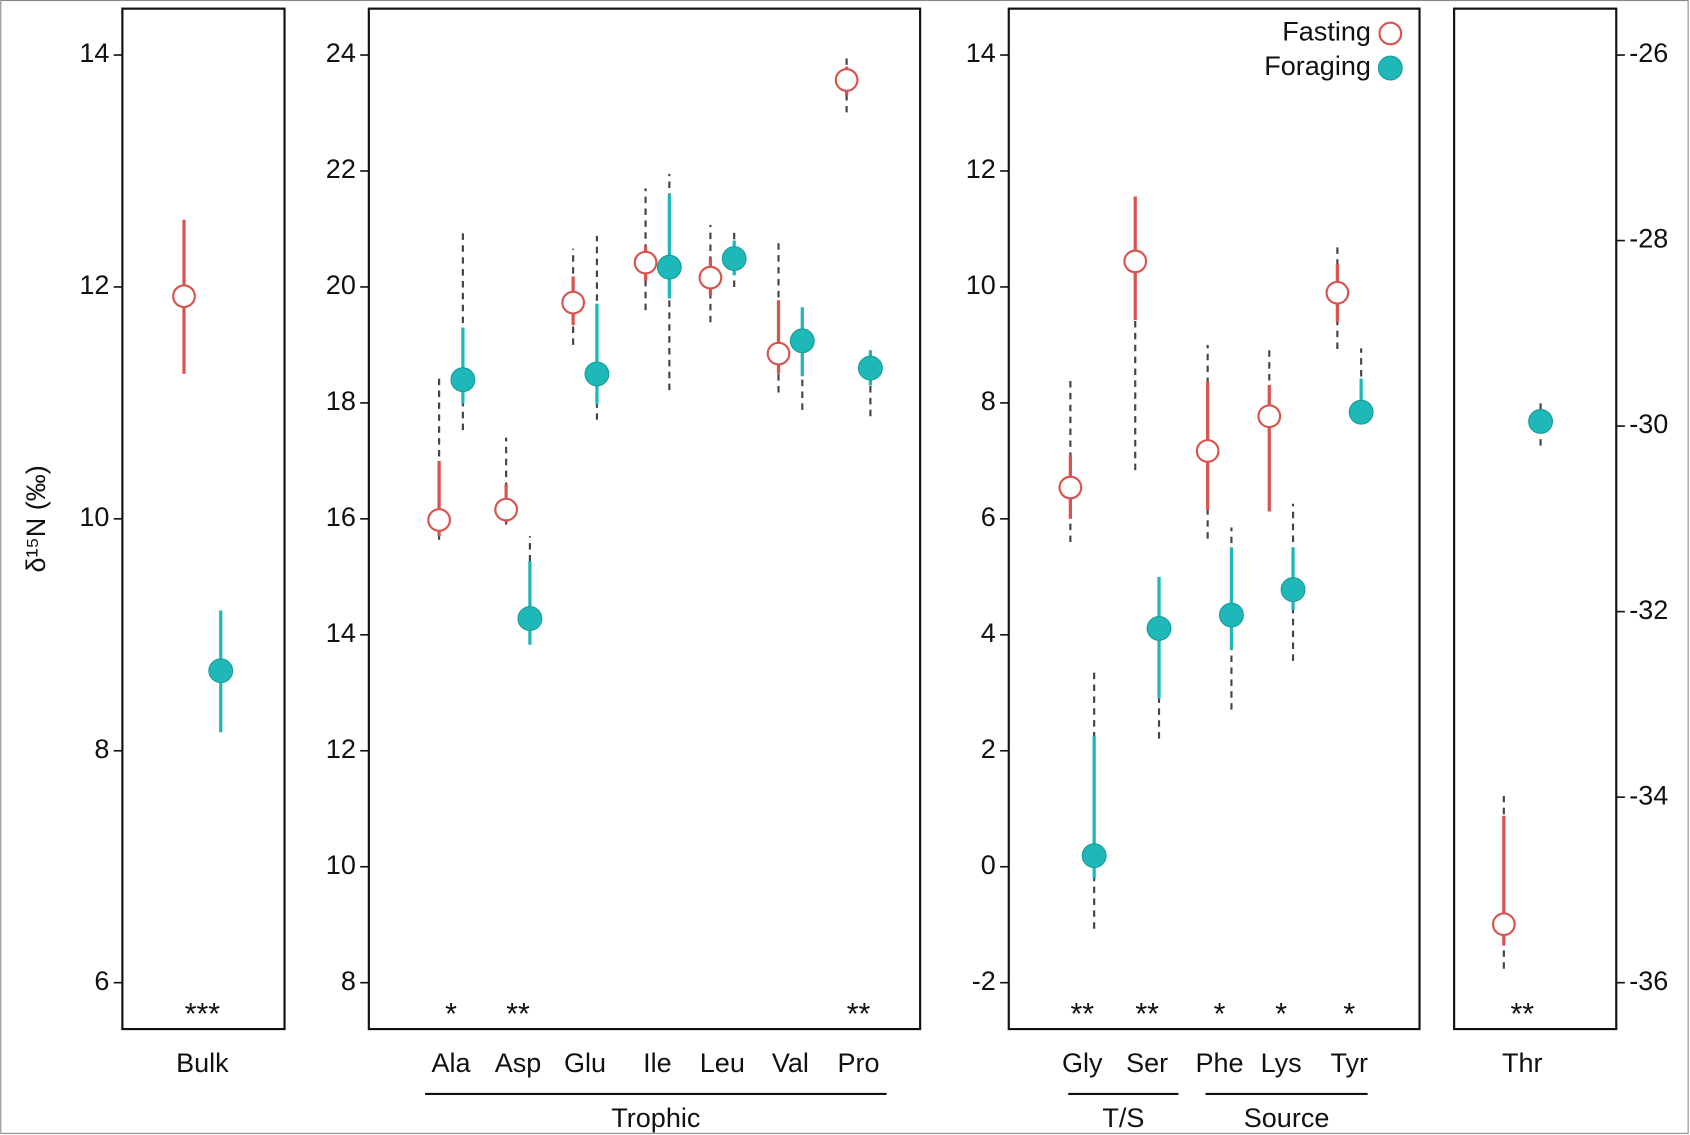 Image resolution: width=1690 pixels, height=1135 pixels. What do you see at coordinates (341, 53) in the screenshot?
I see `y-tick-label: 24` at bounding box center [341, 53].